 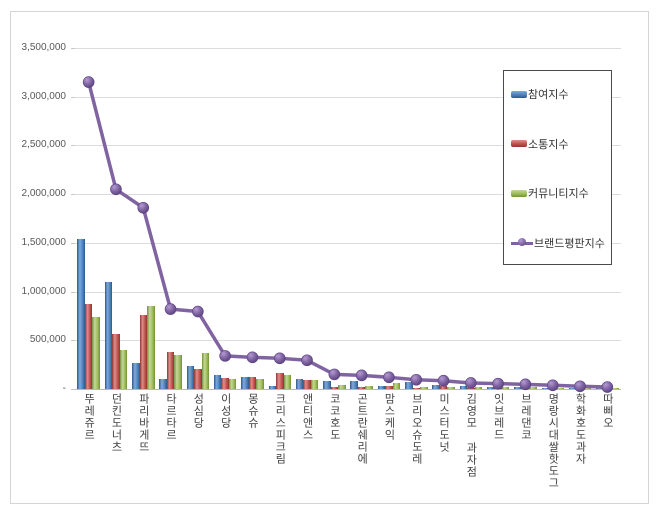 I want to click on y-tick-label: 1,000,000, so click(x=44, y=291).